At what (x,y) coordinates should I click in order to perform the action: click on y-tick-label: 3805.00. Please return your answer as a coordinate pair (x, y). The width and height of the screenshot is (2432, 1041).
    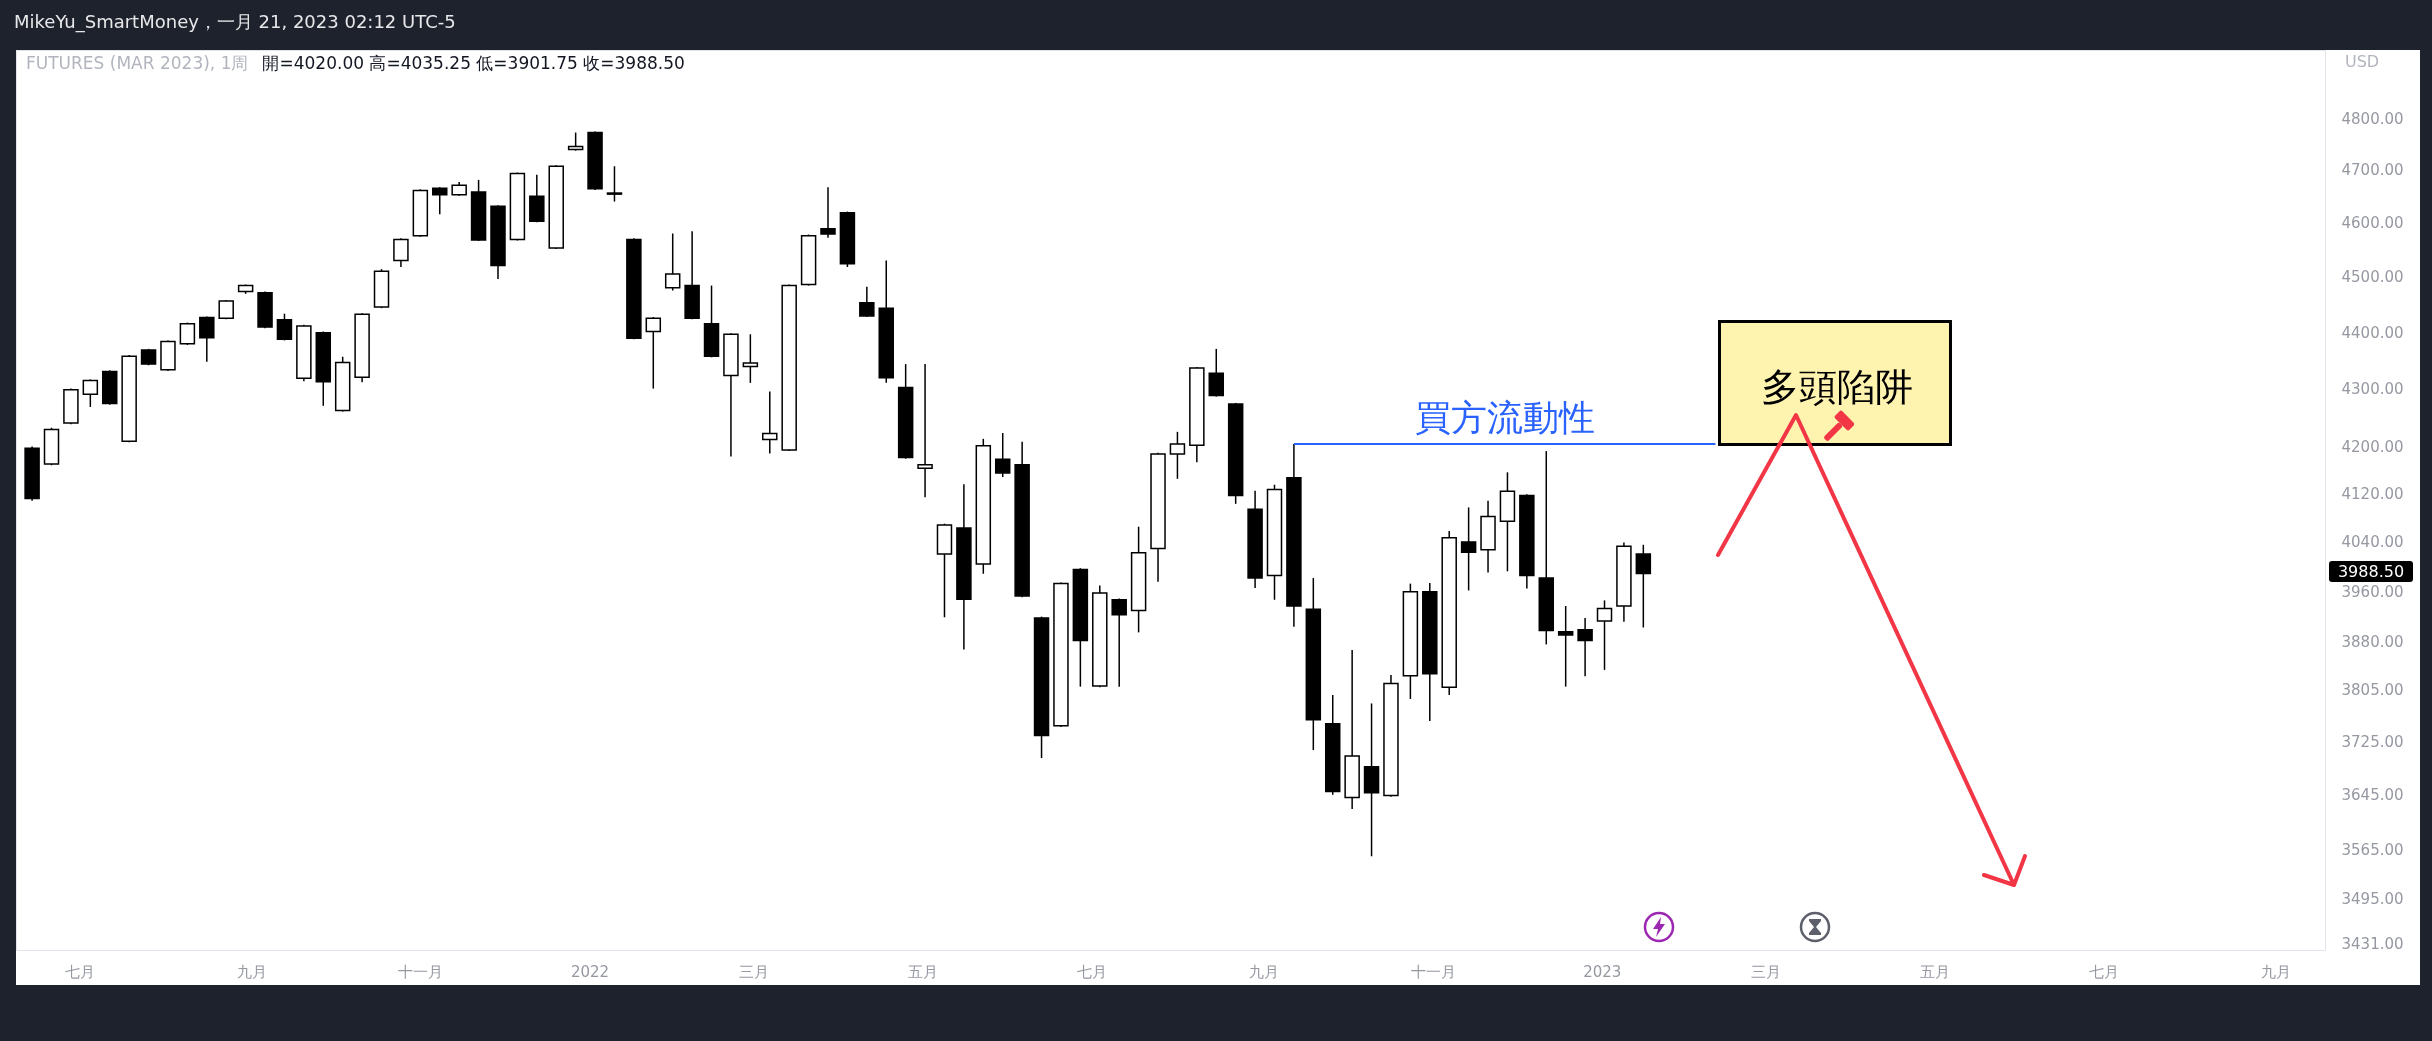
    Looking at the image, I should click on (2372, 689).